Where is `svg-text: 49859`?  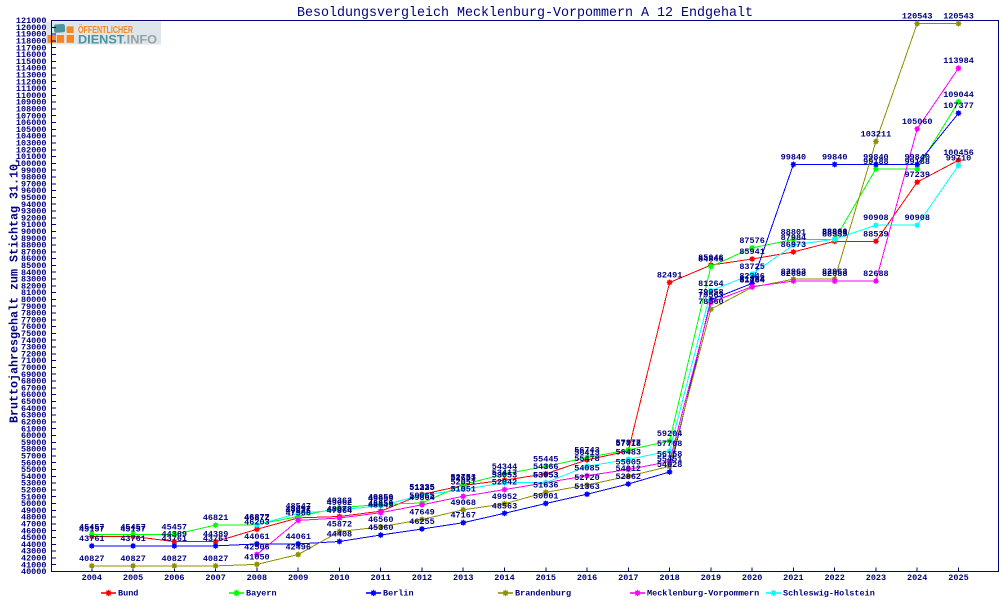 svg-text: 49859 is located at coordinates (381, 497).